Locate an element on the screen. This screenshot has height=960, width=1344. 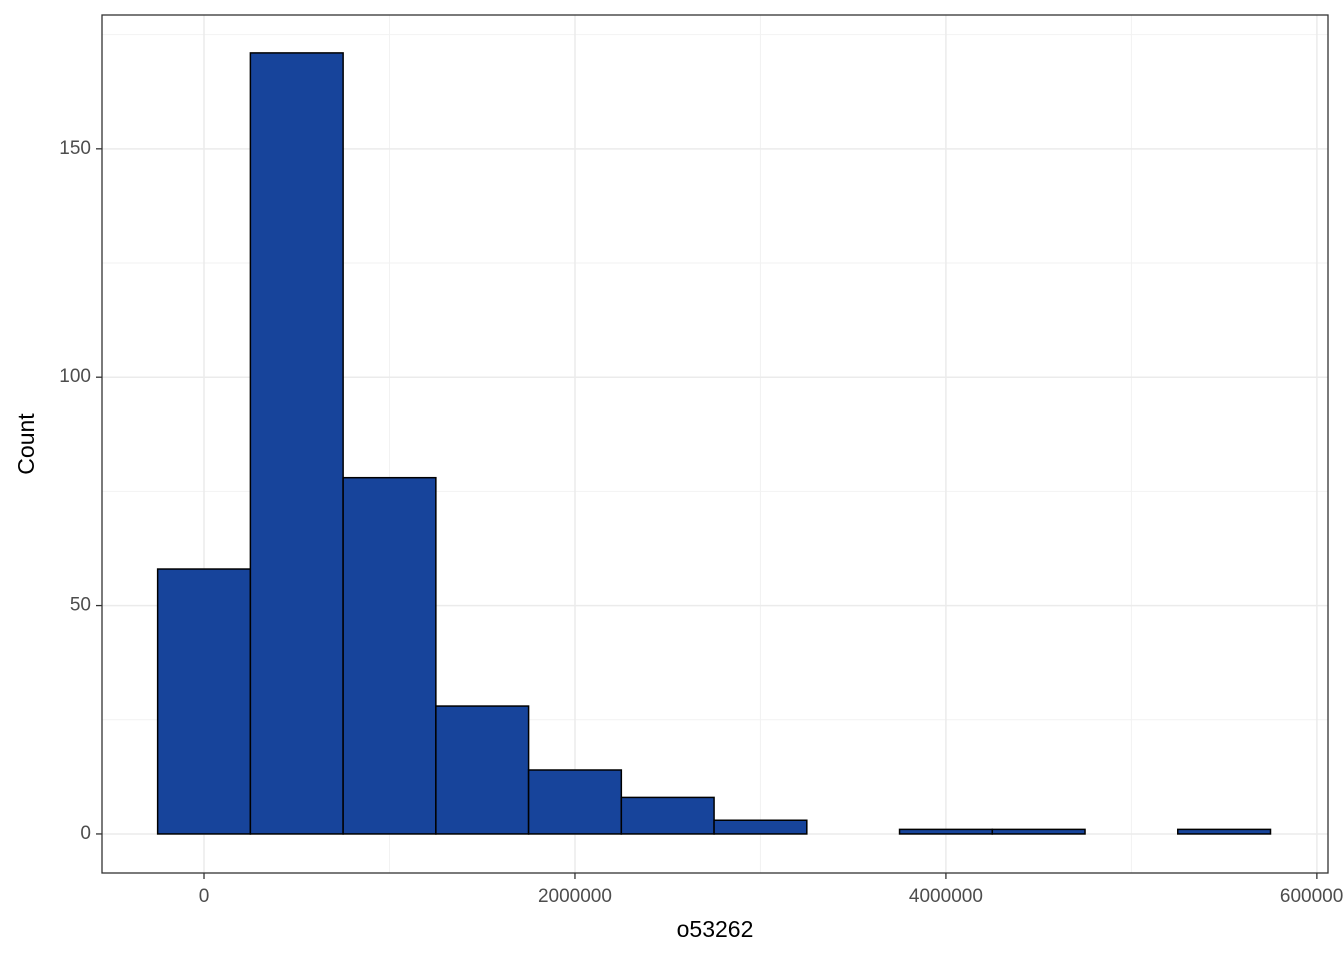
y-tick-label: 0 is located at coordinates (85, 833).